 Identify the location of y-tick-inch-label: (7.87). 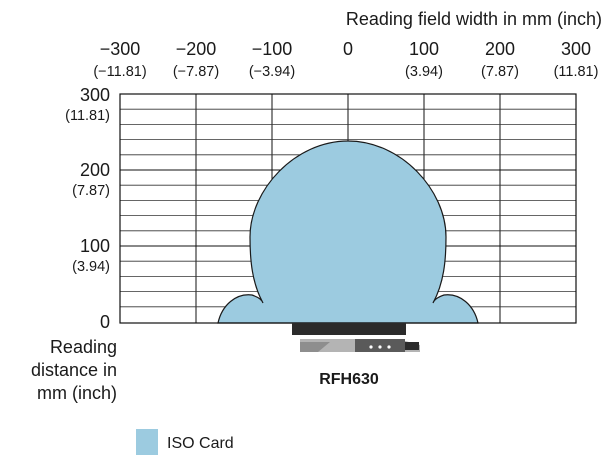
(91, 191).